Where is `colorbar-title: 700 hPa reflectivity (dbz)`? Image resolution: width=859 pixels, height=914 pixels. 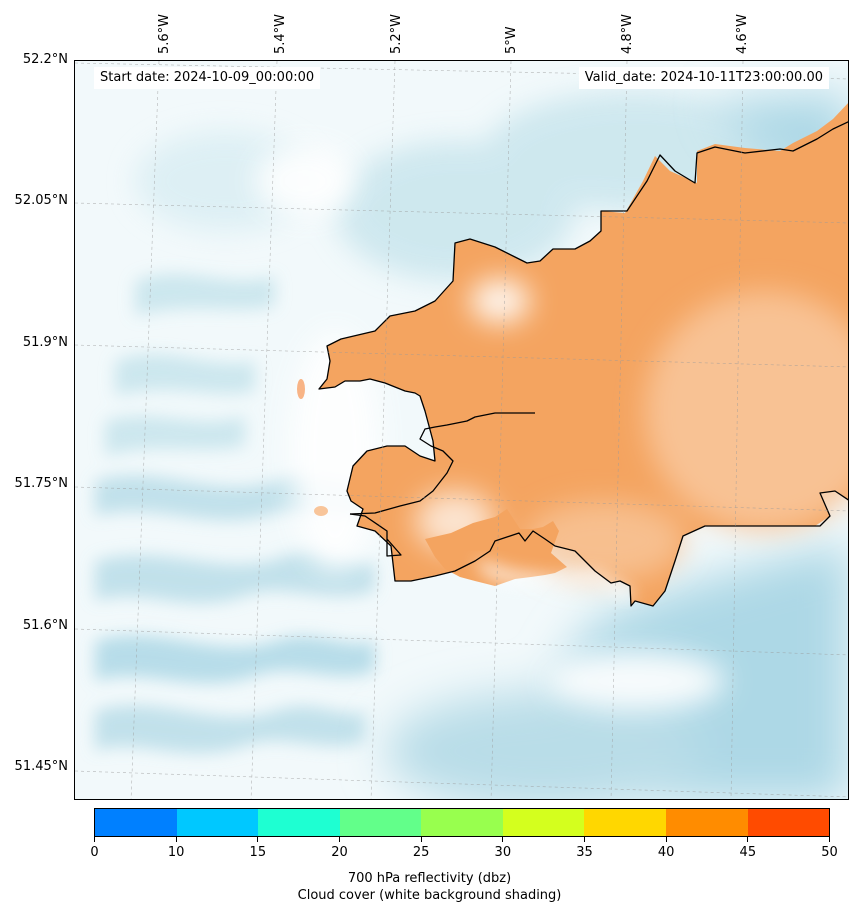 colorbar-title: 700 hPa reflectivity (dbz) is located at coordinates (429, 878).